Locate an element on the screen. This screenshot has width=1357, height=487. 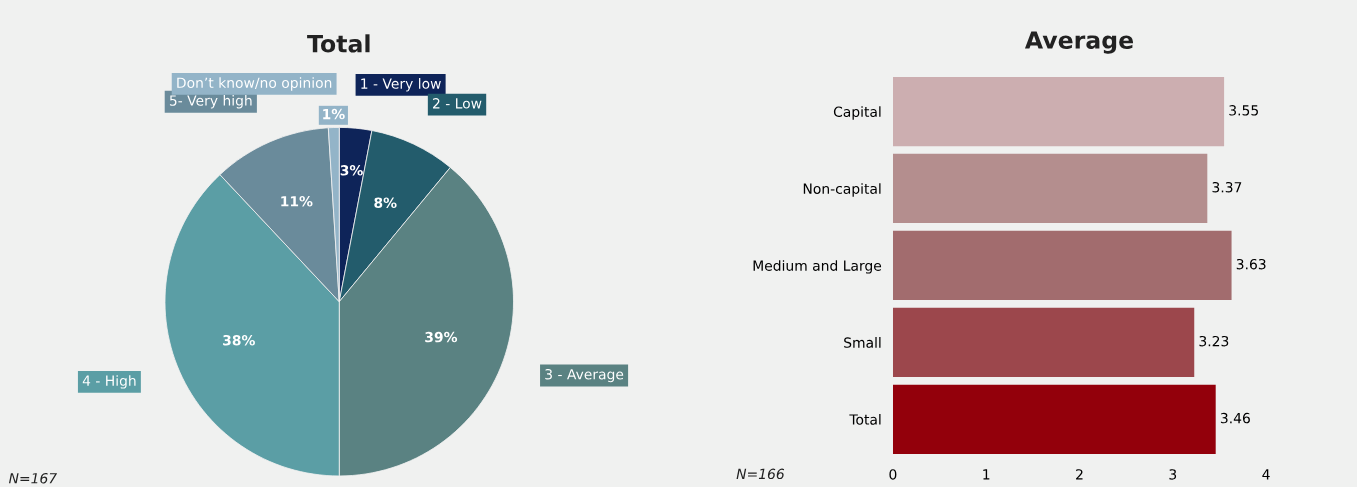
data-label: 3.63 is located at coordinates (1251, 264).